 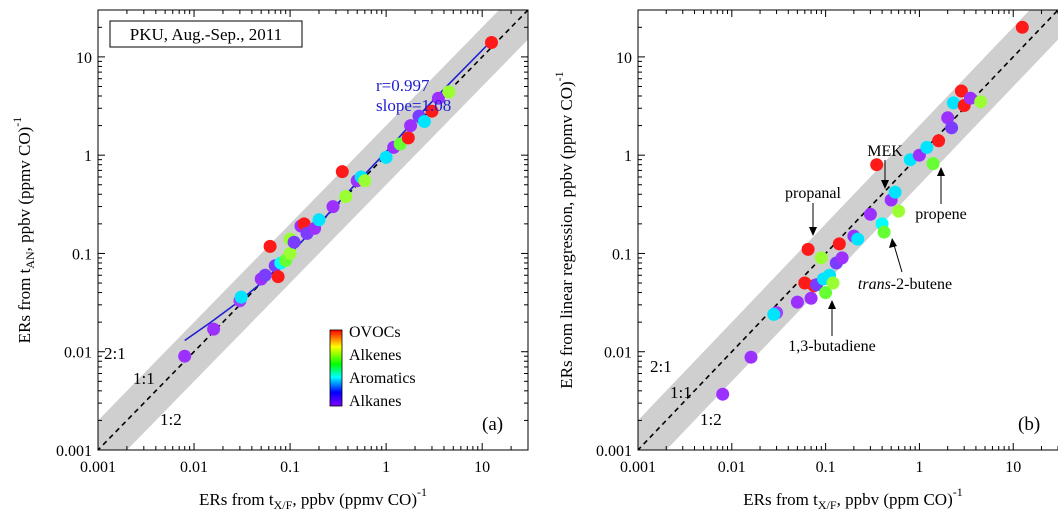 I want to click on slope-value: slope=1.08, so click(x=413, y=105).